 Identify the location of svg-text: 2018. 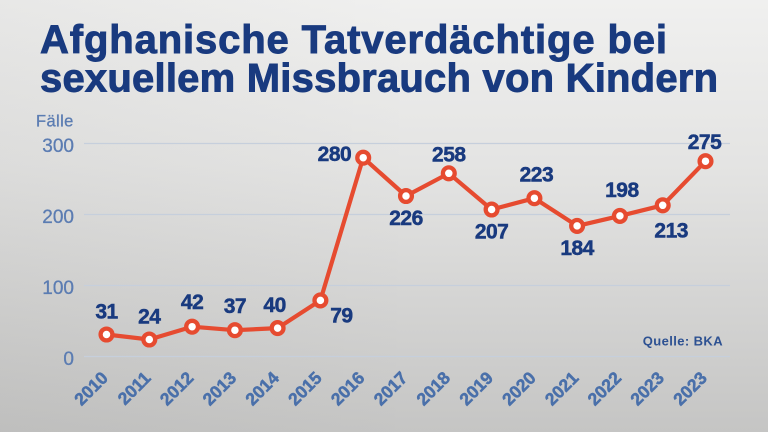
(433, 389).